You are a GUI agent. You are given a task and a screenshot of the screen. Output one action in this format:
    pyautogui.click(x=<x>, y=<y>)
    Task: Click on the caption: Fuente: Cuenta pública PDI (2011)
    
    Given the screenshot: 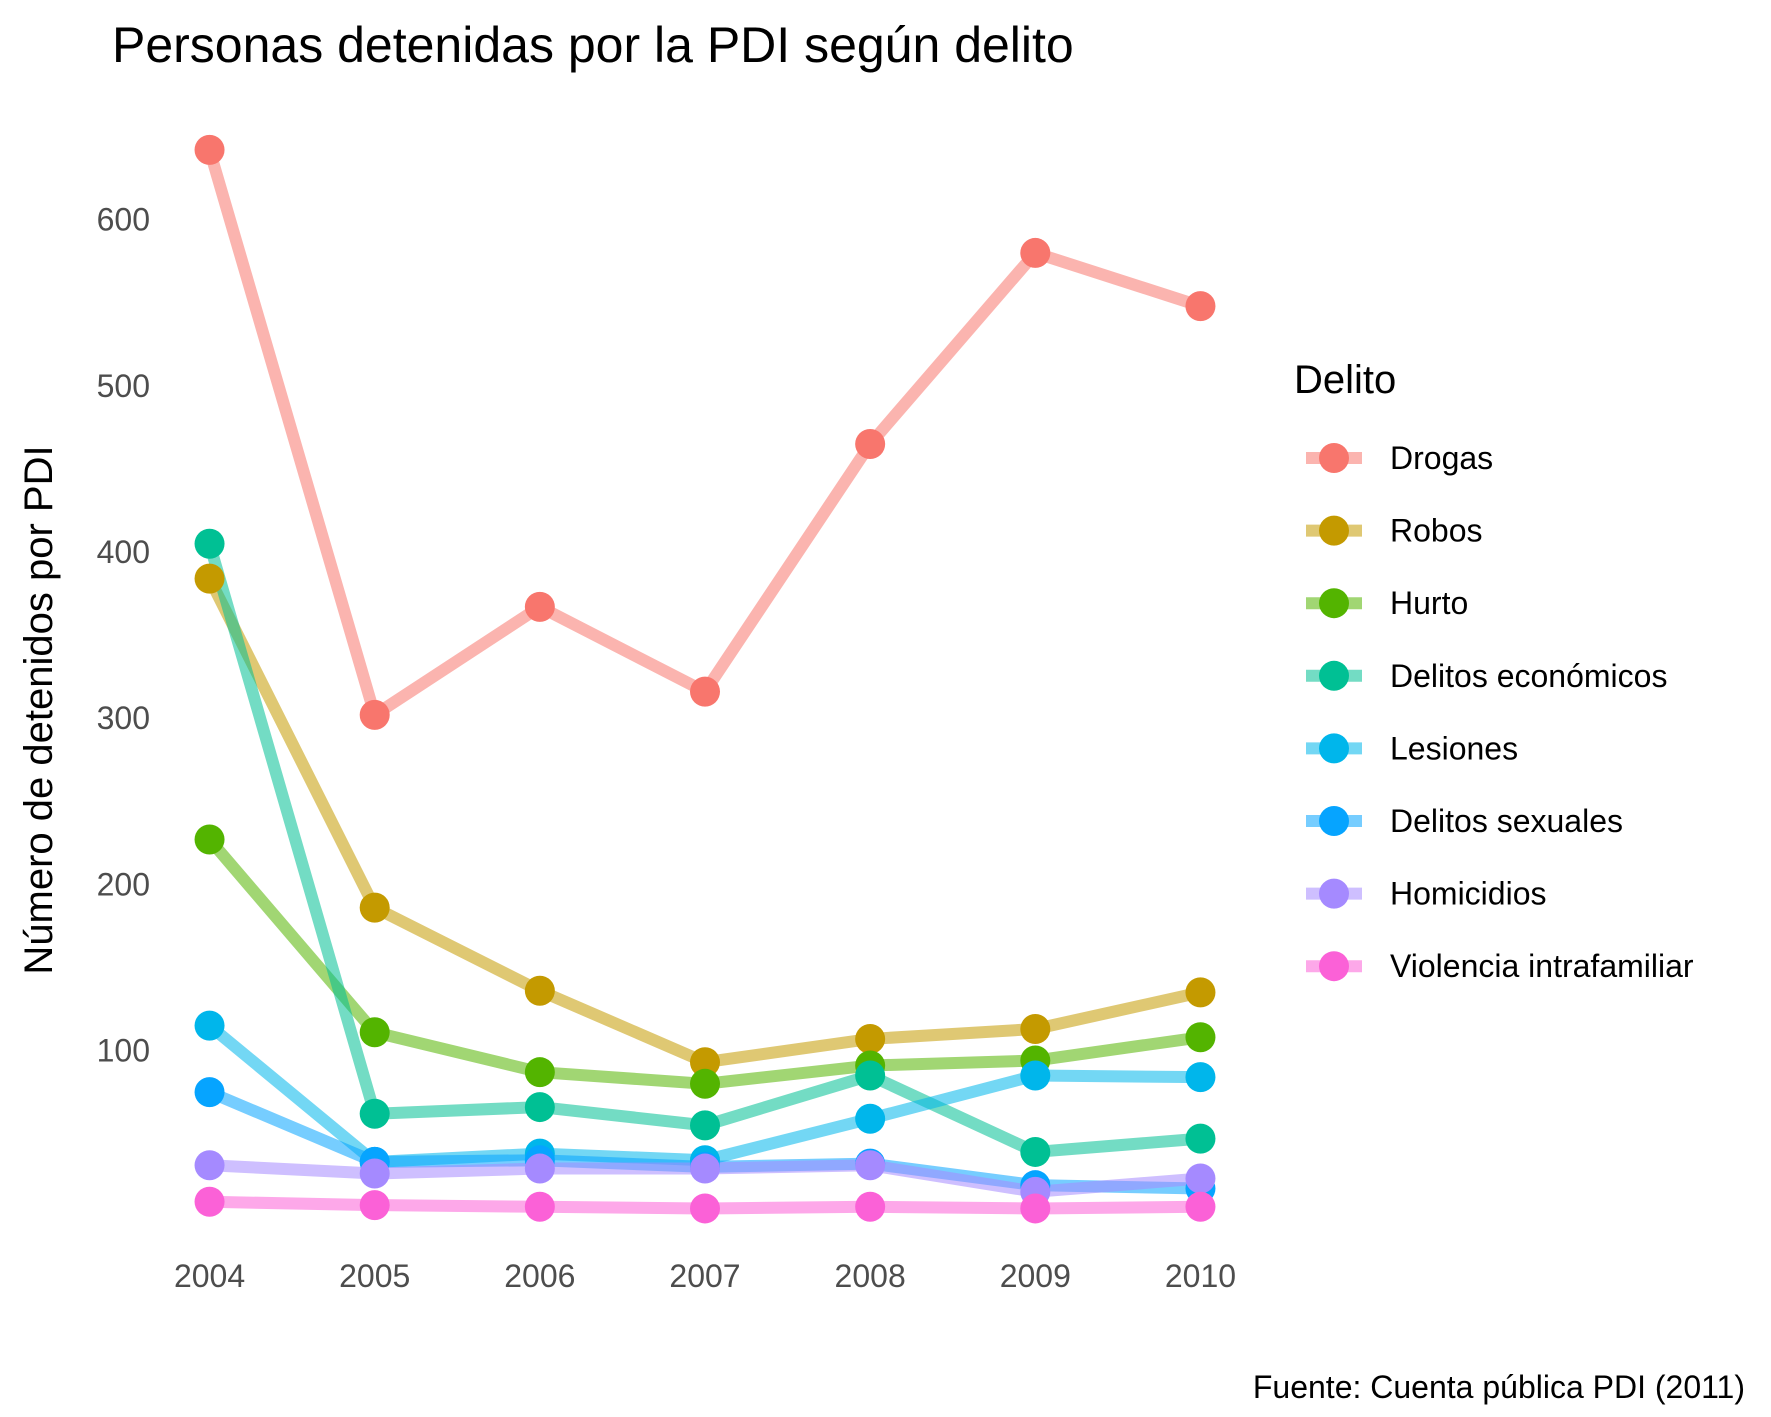 What is the action you would take?
    pyautogui.click(x=1499, y=1387)
    